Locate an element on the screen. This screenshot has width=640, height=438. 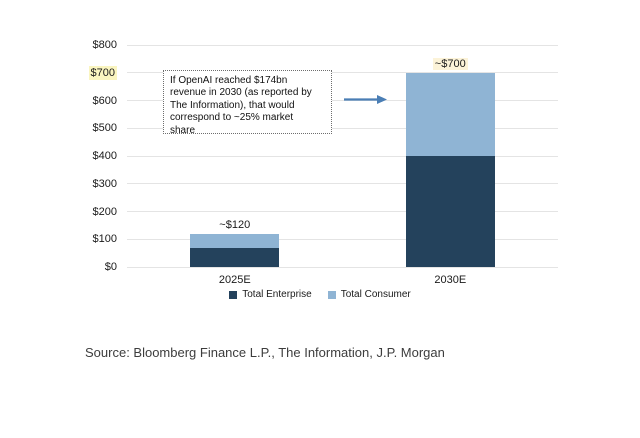
y-axis-label: $300 is located at coordinates (86, 184).